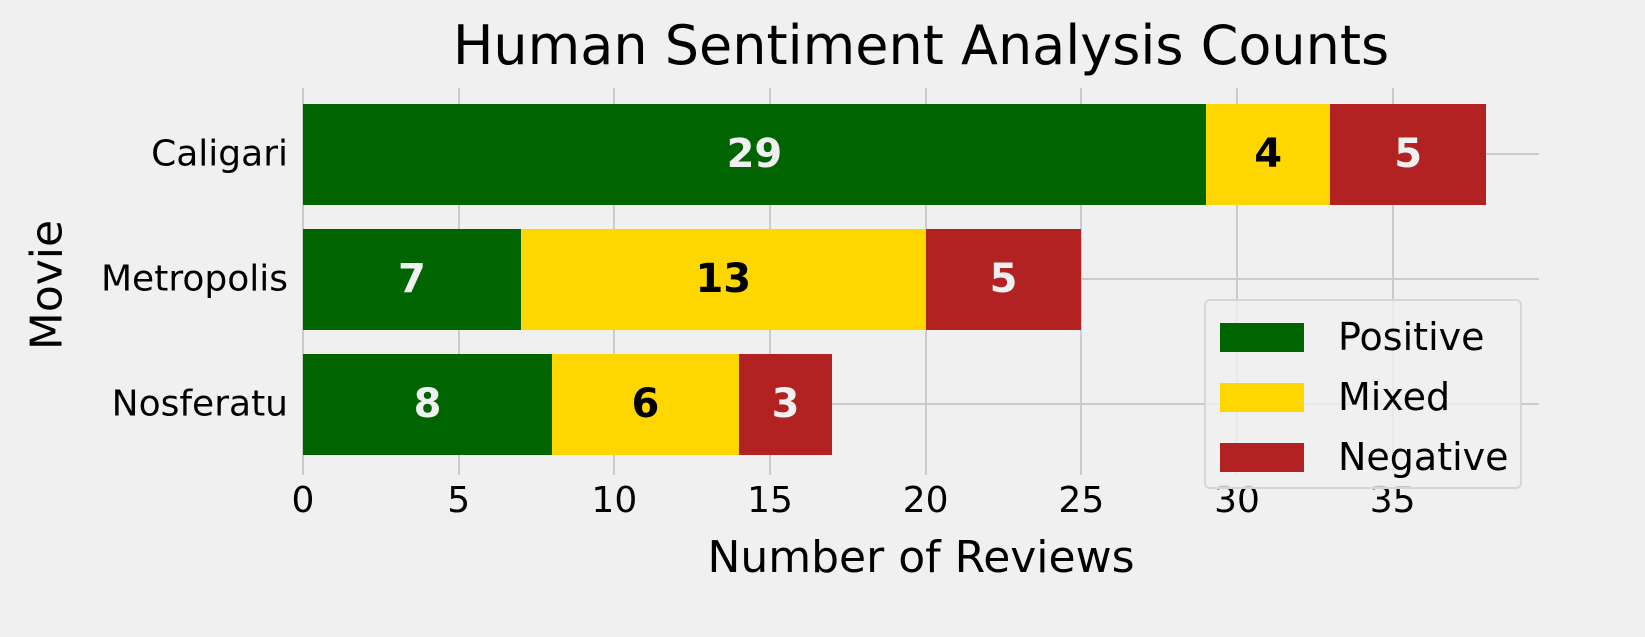 Image resolution: width=1645 pixels, height=637 pixels. I want to click on legend-label: Negative, so click(1423, 457).